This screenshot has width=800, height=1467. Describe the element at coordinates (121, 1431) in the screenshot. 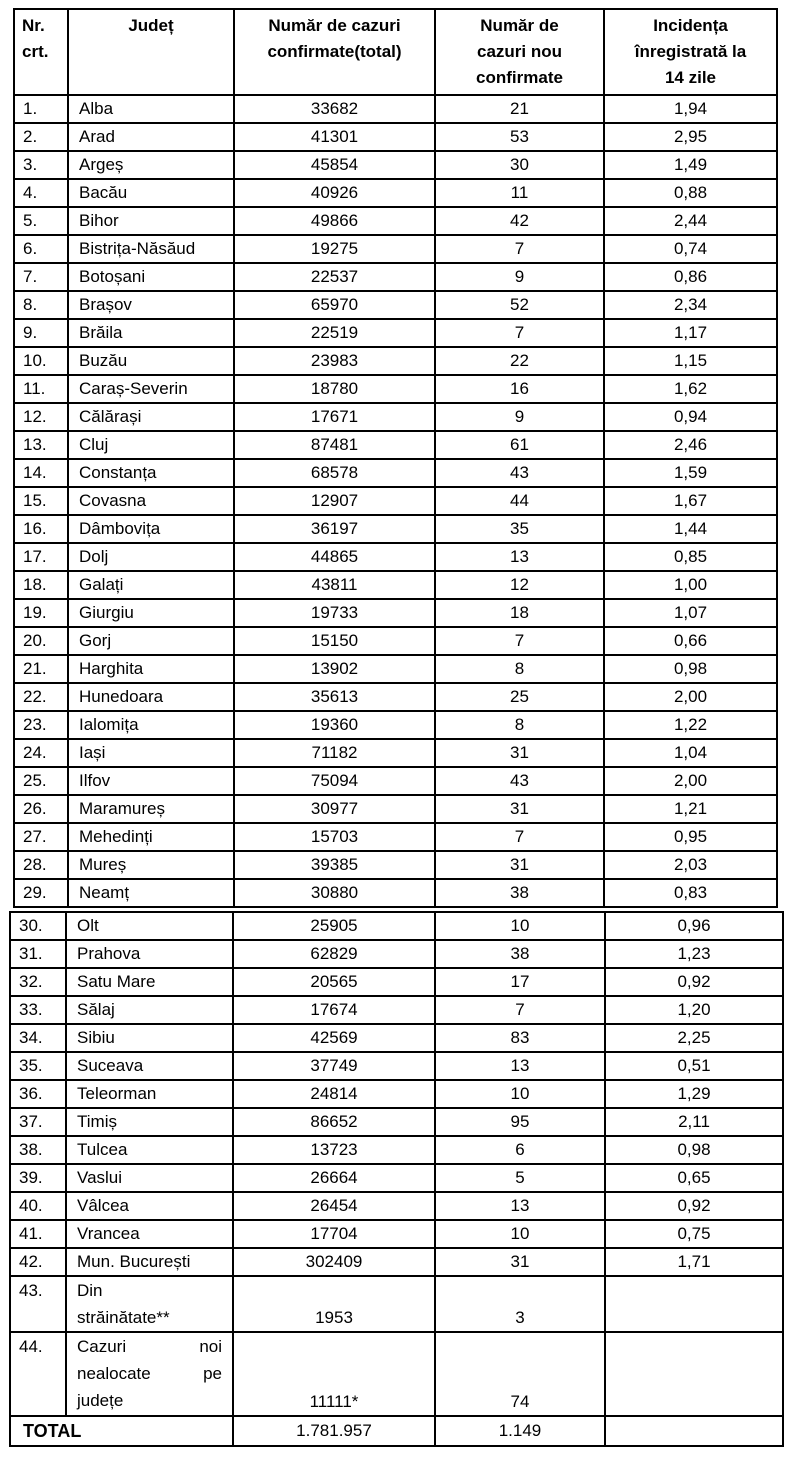

I see `total-label-cell: TOTAL` at that location.